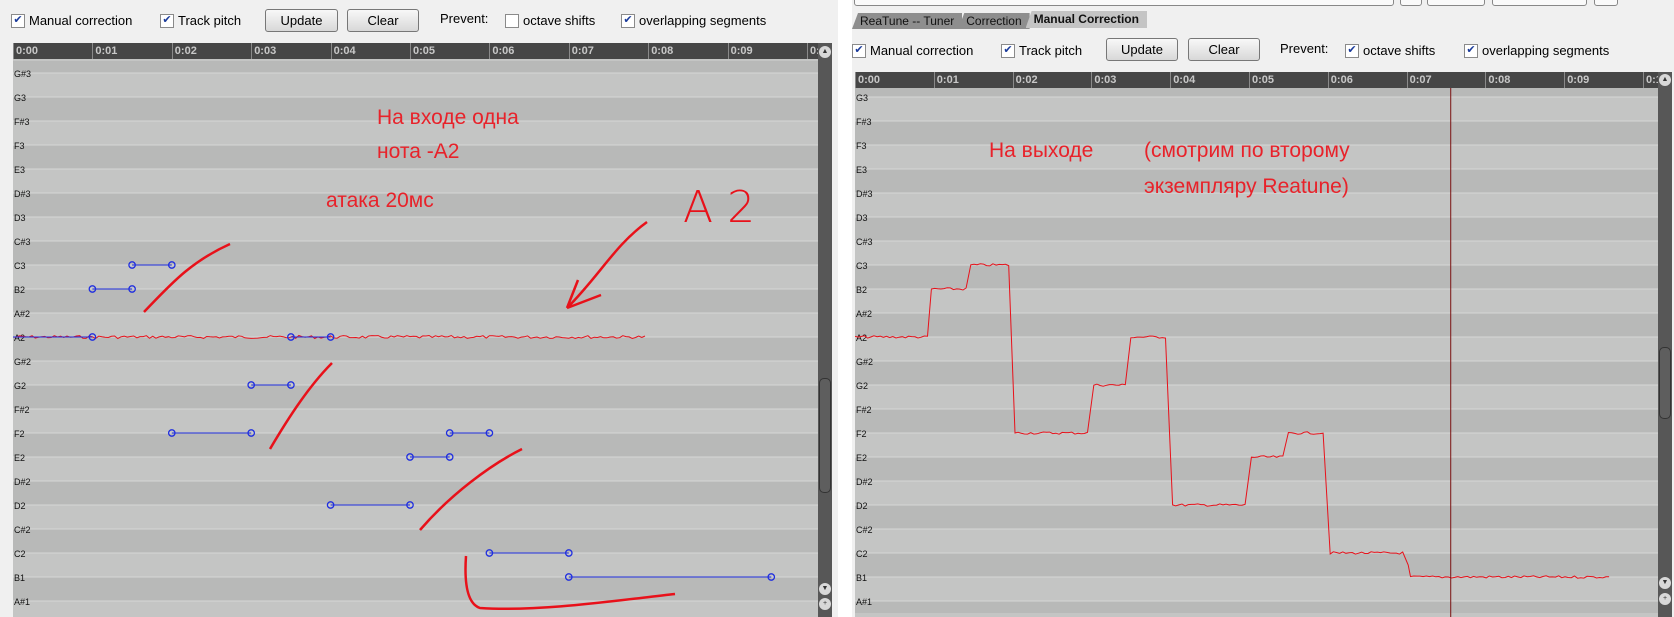  What do you see at coordinates (867, 80) in the screenshot?
I see `time-tick-label: 0:00` at bounding box center [867, 80].